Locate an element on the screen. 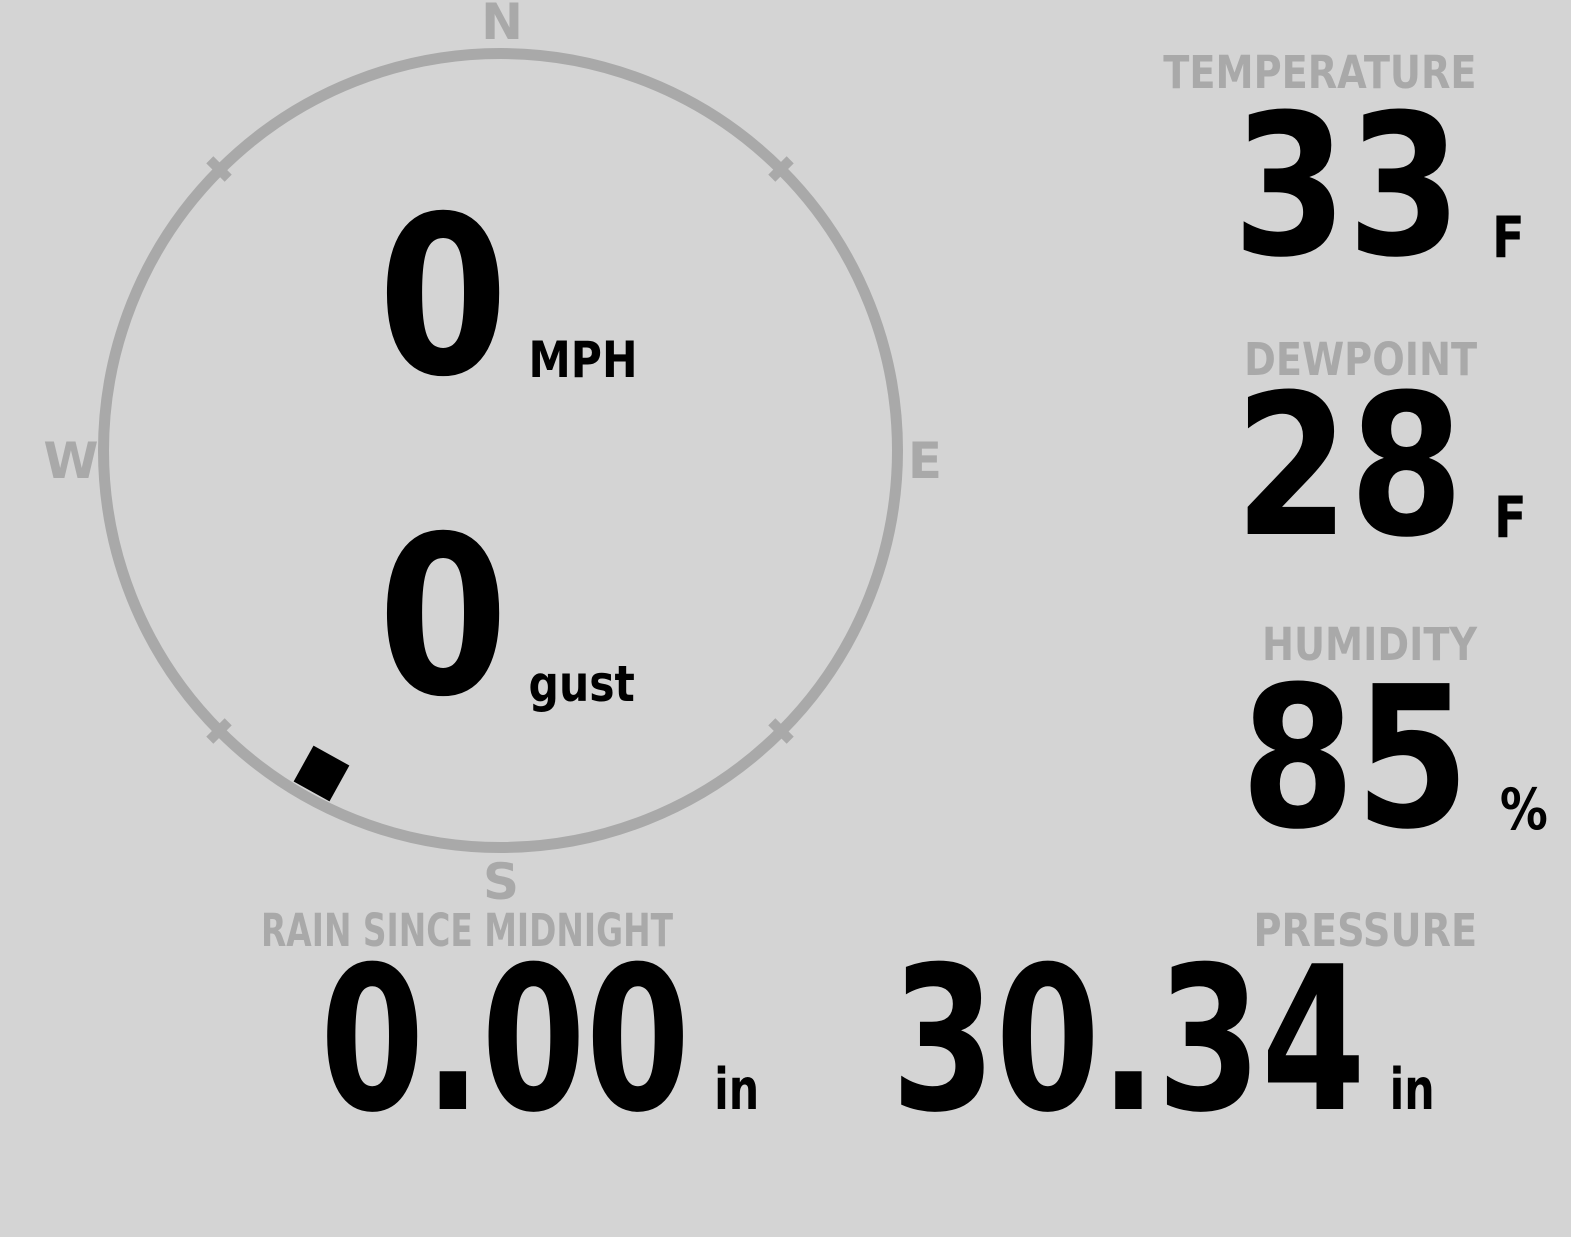 This screenshot has width=1571, height=1237. rain-since-midnight-unit: in is located at coordinates (737, 1090).